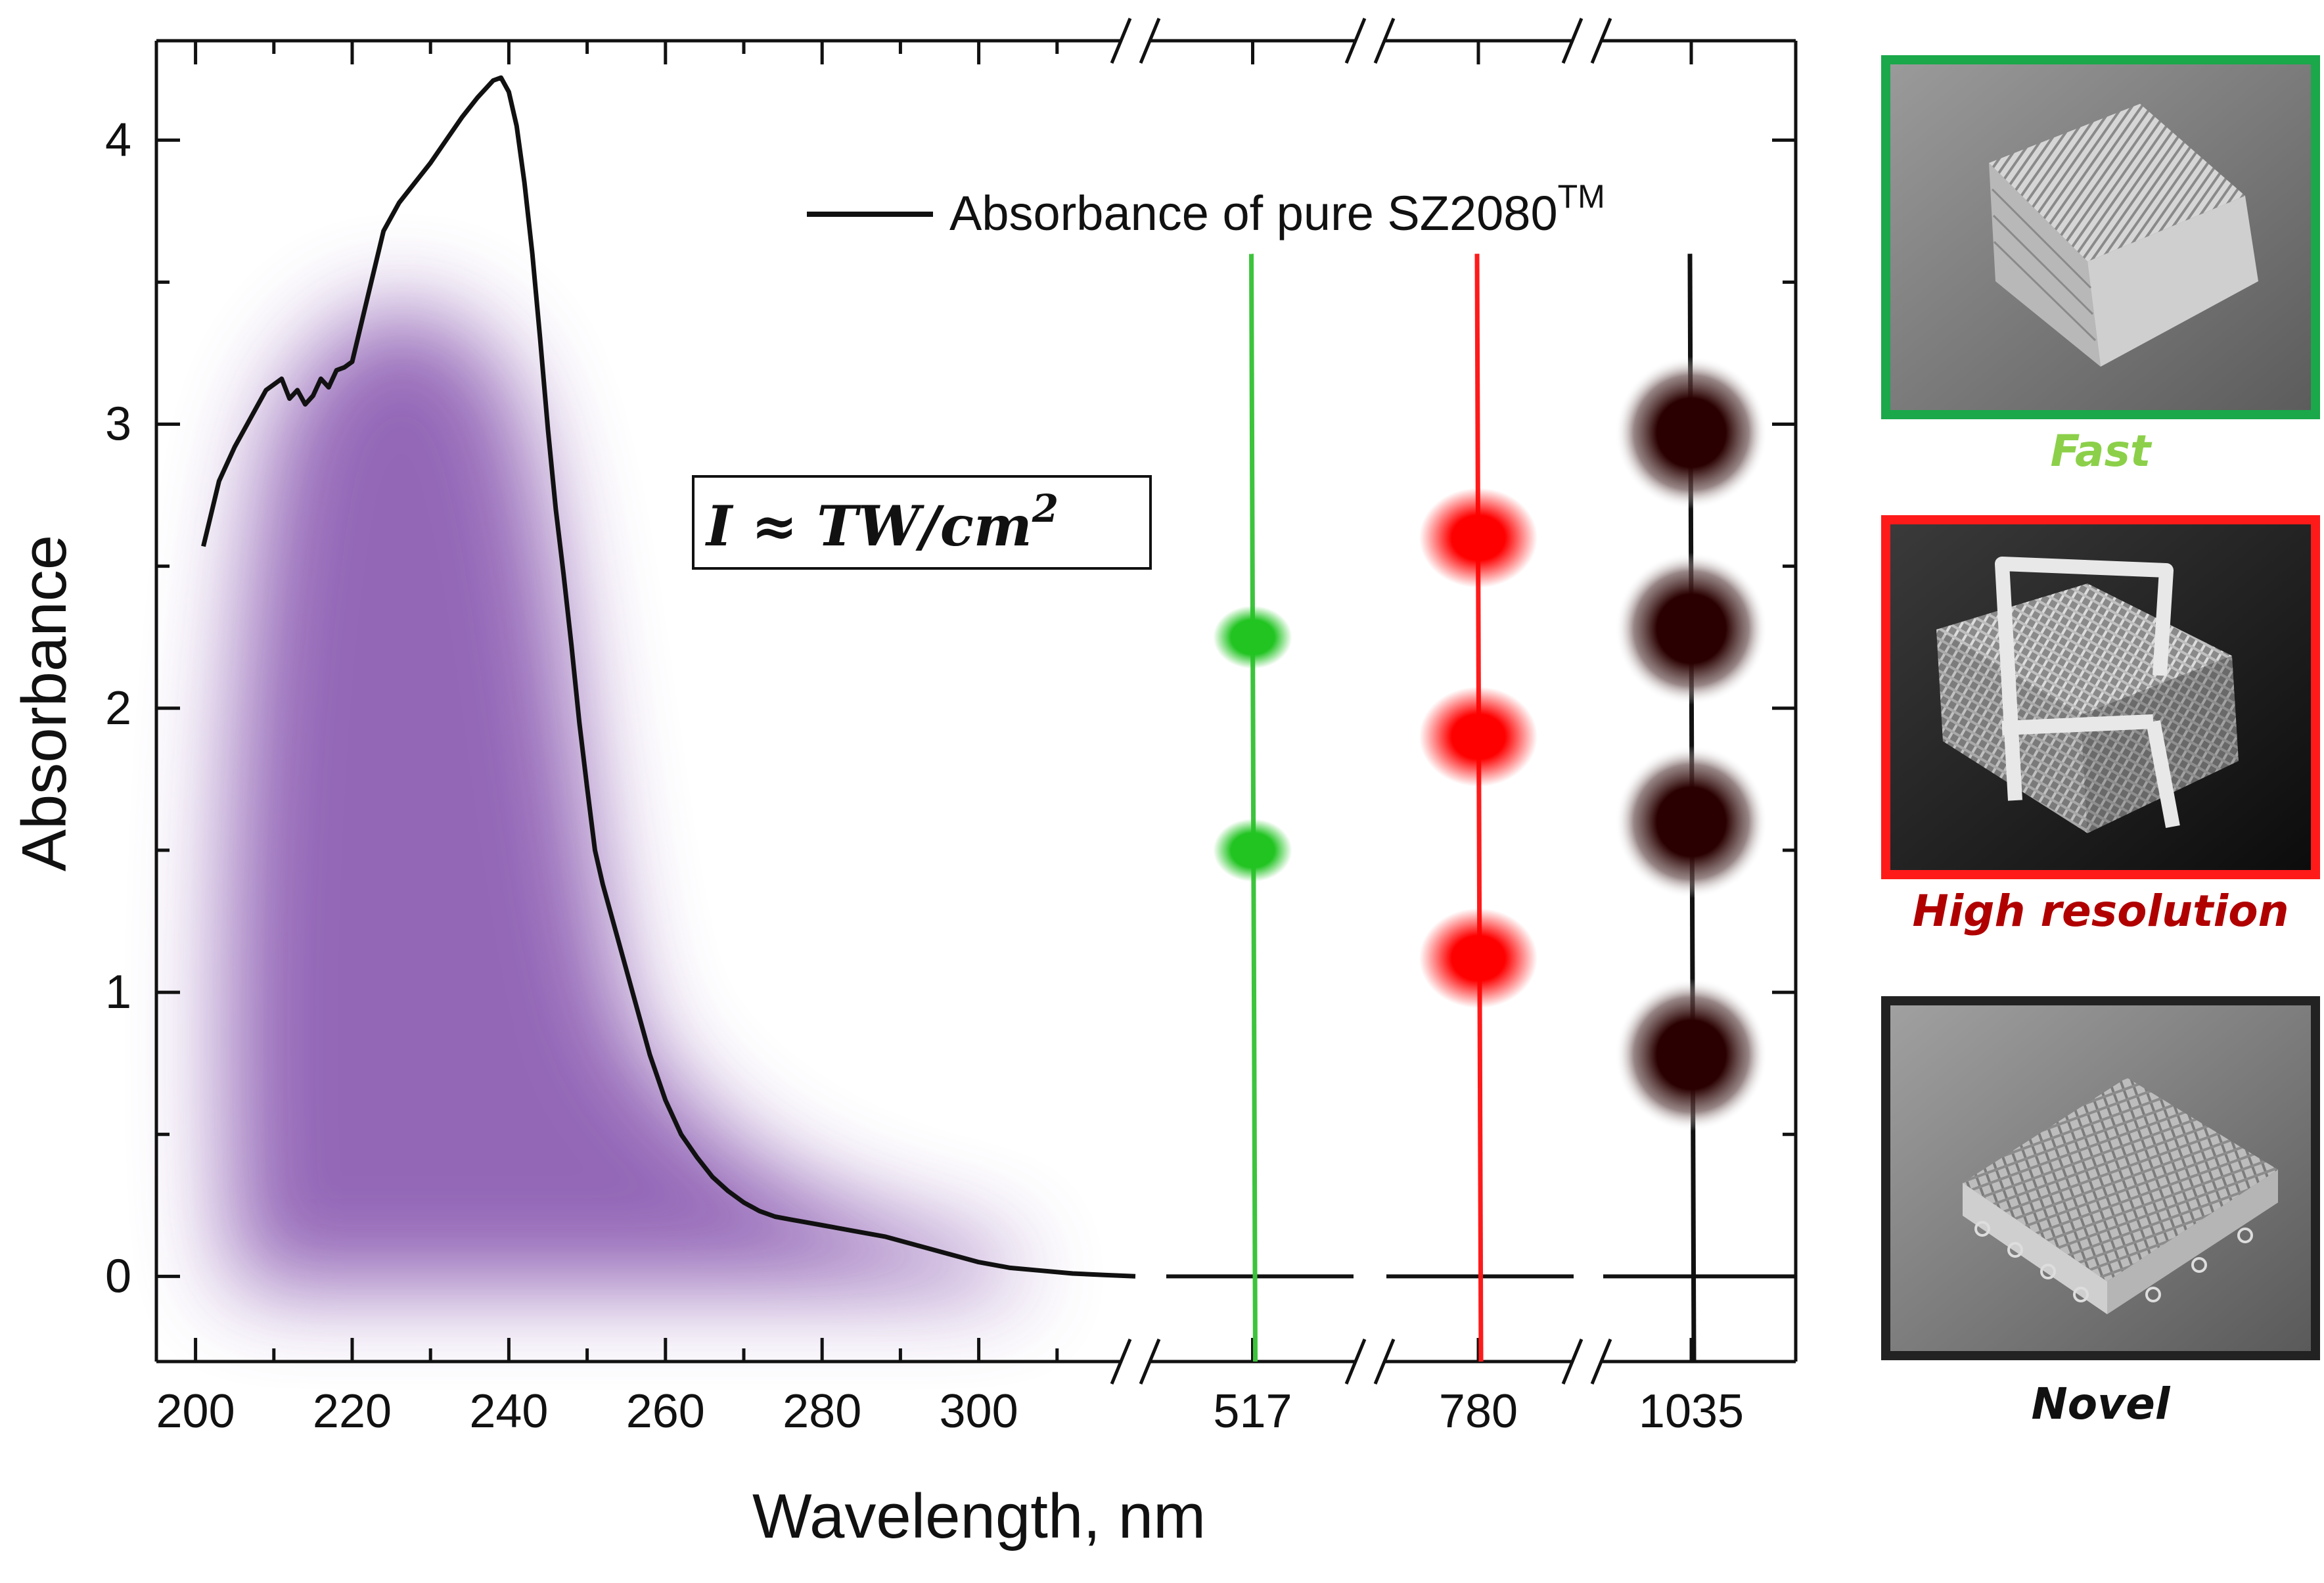 The width and height of the screenshot is (2324, 1583). What do you see at coordinates (118, 708) in the screenshot?
I see `y-tick-label: 2` at bounding box center [118, 708].